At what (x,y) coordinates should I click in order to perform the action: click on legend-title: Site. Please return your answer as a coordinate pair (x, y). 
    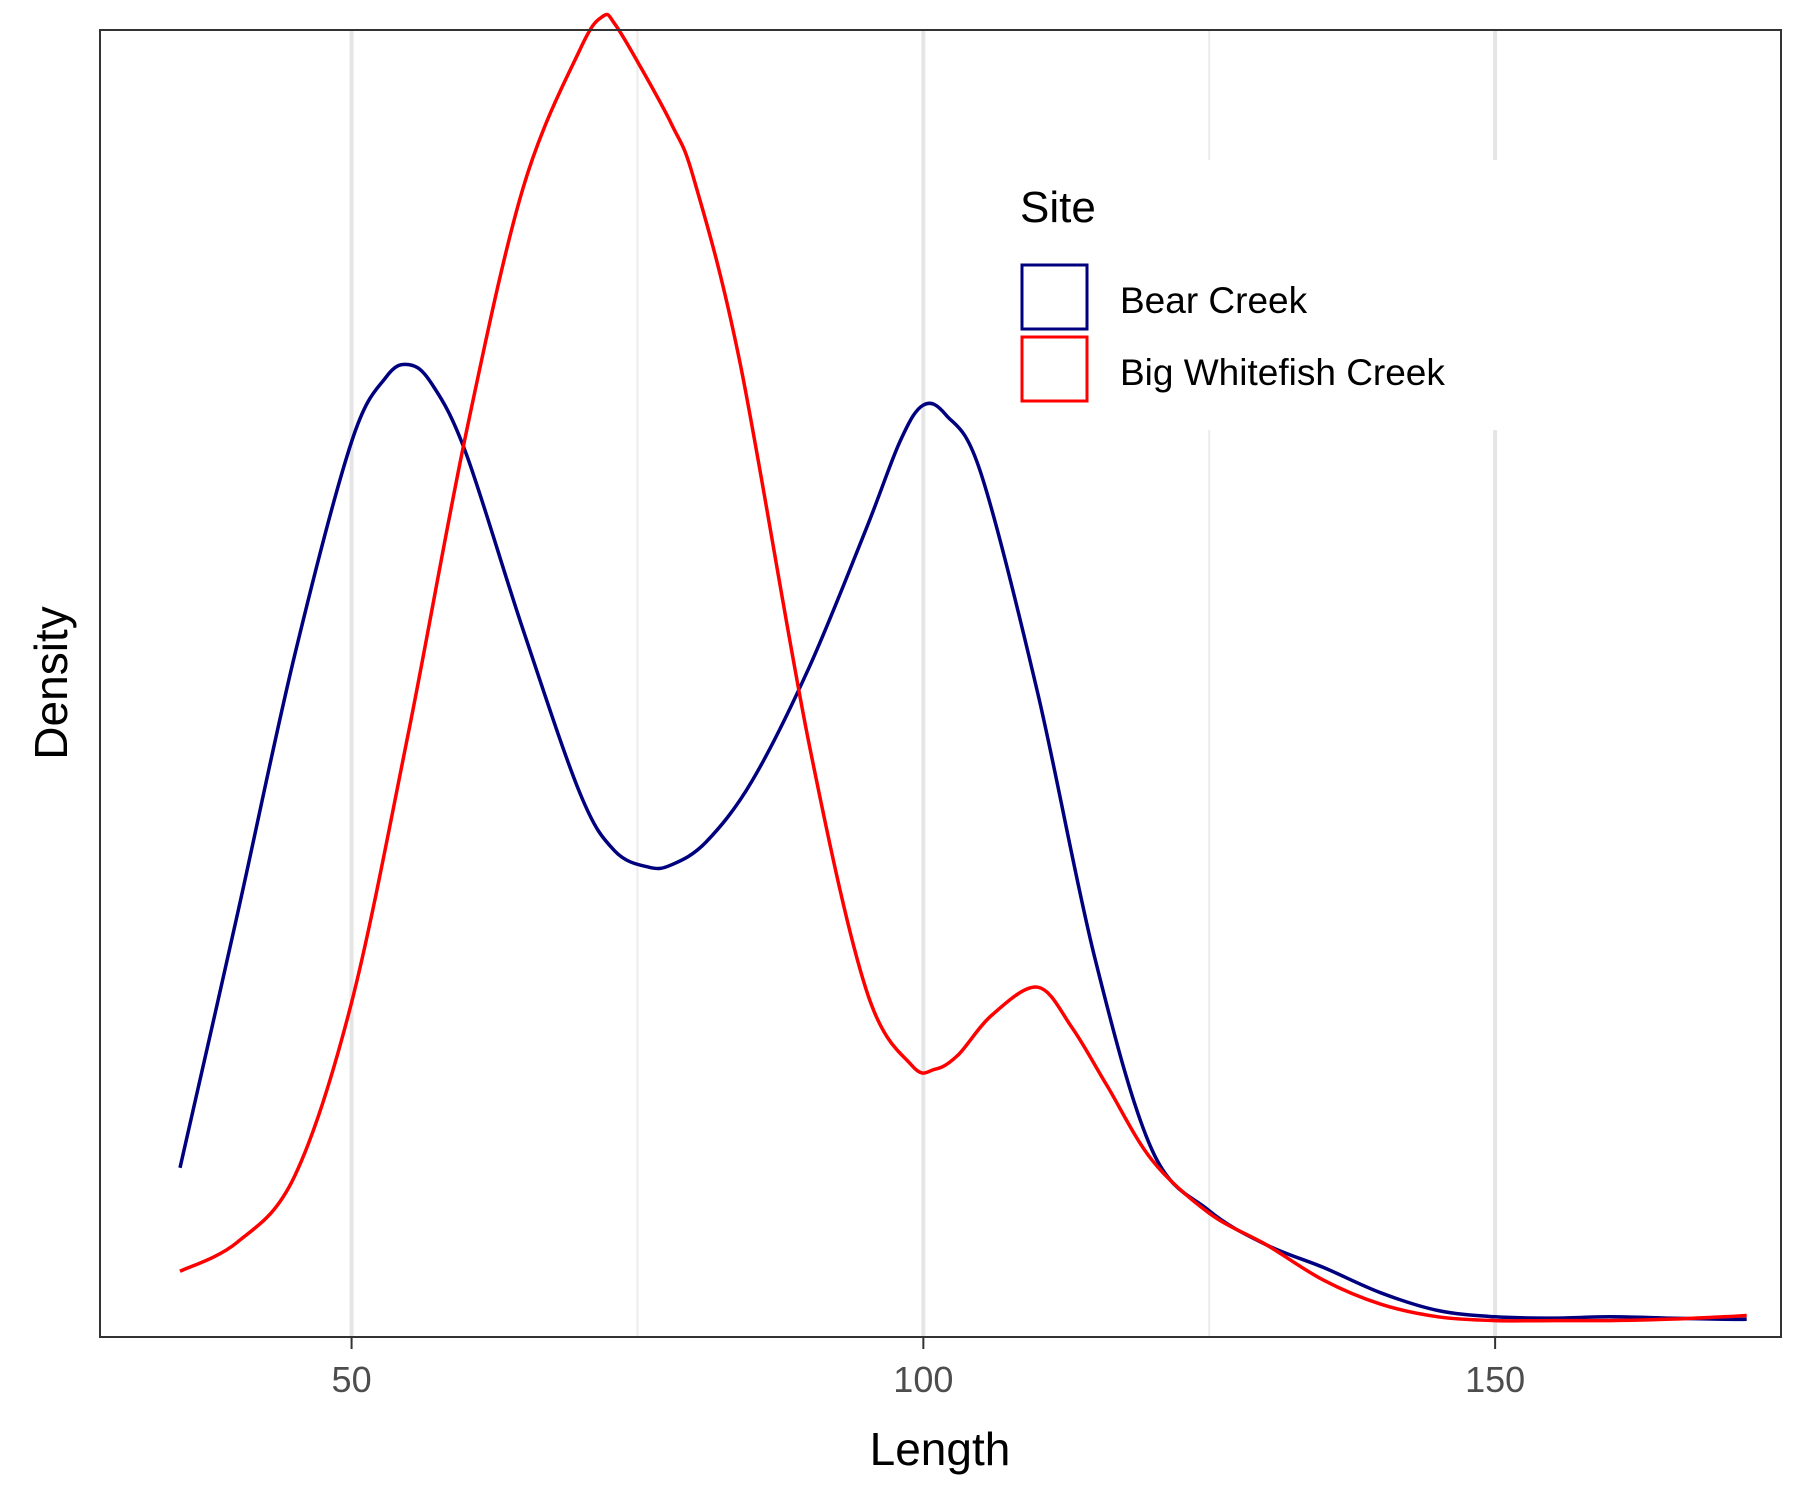
    Looking at the image, I should click on (1058, 207).